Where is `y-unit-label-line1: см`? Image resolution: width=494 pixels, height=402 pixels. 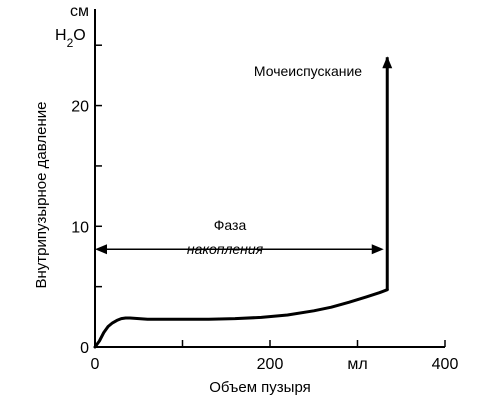
y-unit-label-line1: см is located at coordinates (79, 11).